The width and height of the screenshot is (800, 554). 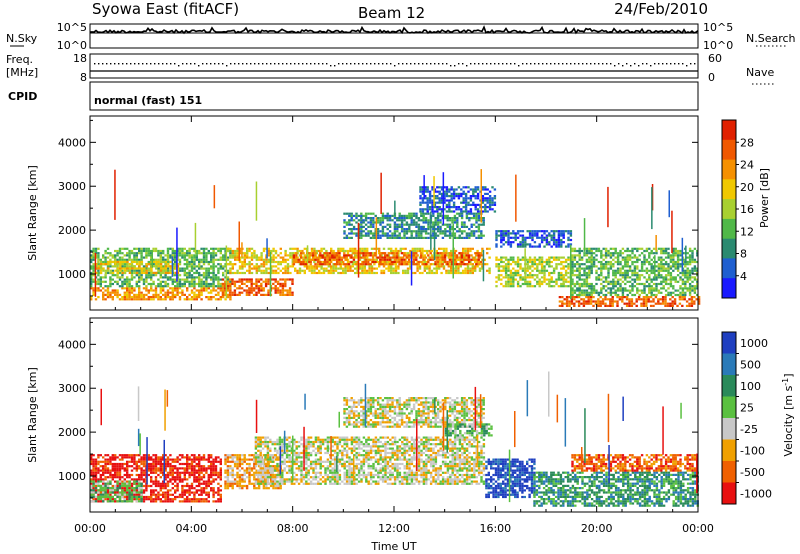 I want to click on echo-streak, so click(x=242, y=250).